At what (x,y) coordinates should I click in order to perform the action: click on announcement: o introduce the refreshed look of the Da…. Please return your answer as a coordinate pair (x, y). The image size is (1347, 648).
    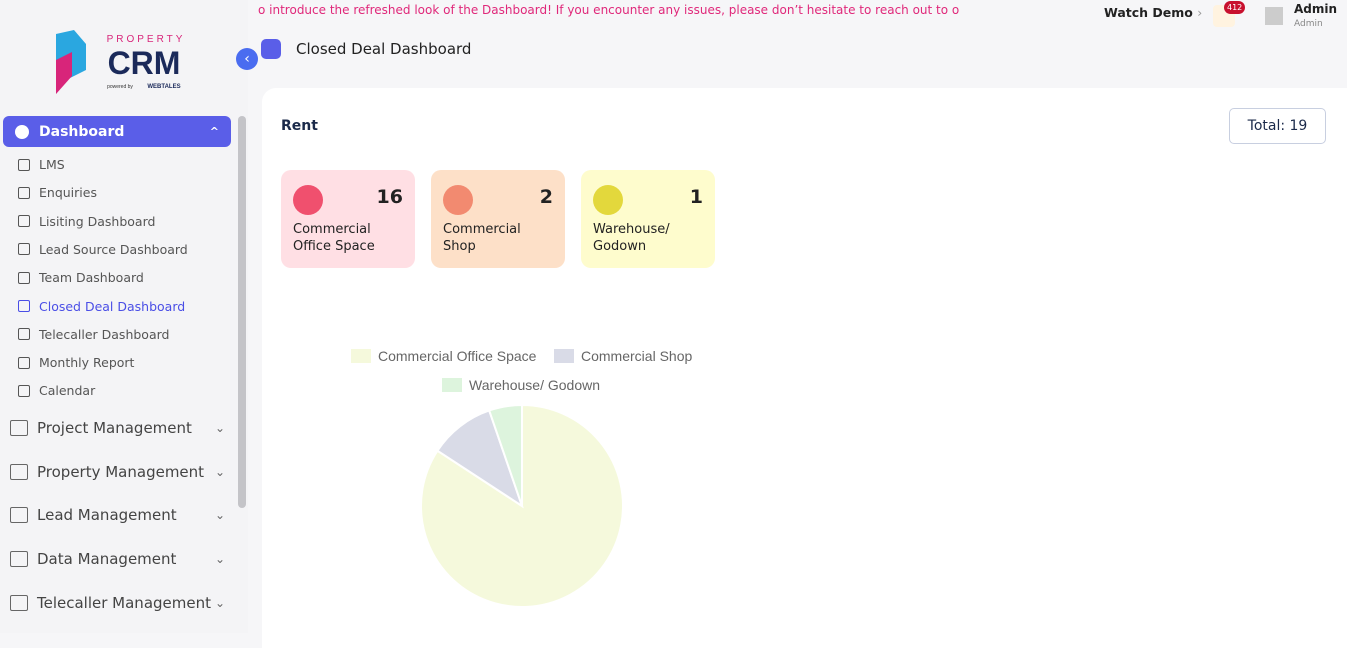
    Looking at the image, I should click on (609, 10).